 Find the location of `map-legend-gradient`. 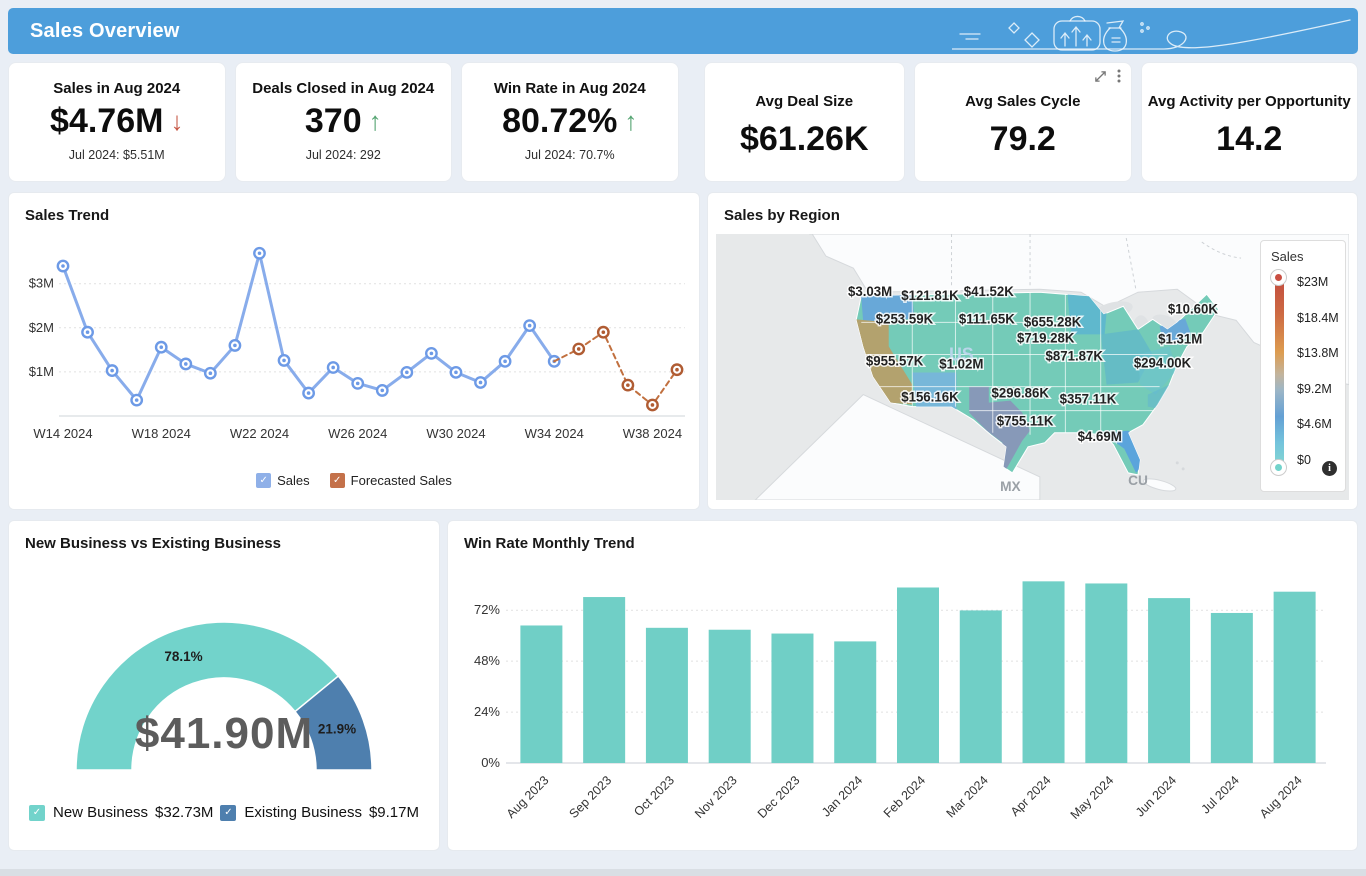

map-legend-gradient is located at coordinates (1279, 371).